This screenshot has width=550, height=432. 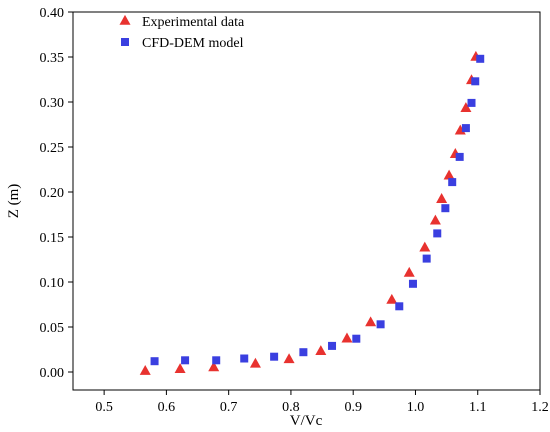 What do you see at coordinates (182, 32) in the screenshot?
I see `legend: Experimental data CFD-DEM model` at bounding box center [182, 32].